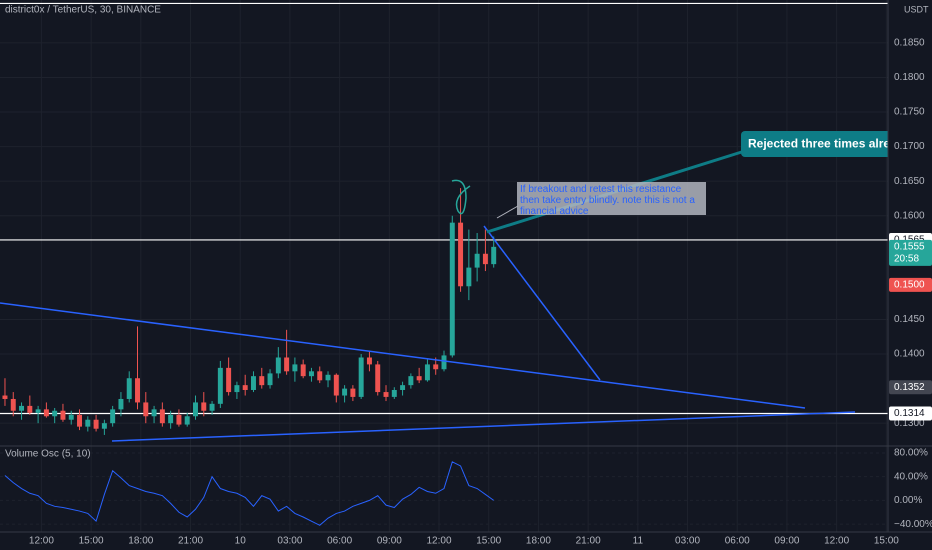  Describe the element at coordinates (910, 275) in the screenshot. I see `price-axis-bg` at that location.